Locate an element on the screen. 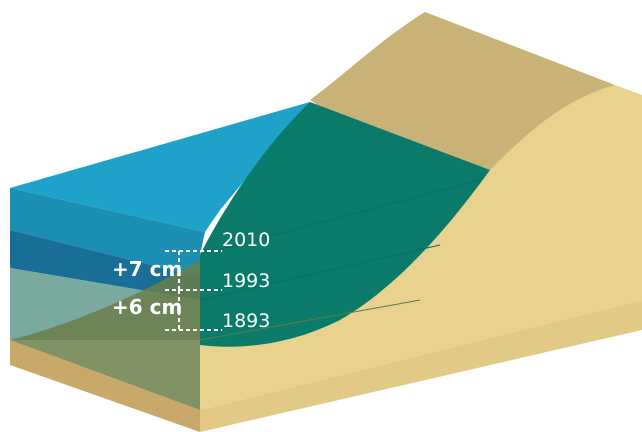 This screenshot has height=432, width=642. water-front-2010-layer is located at coordinates (105, 232).